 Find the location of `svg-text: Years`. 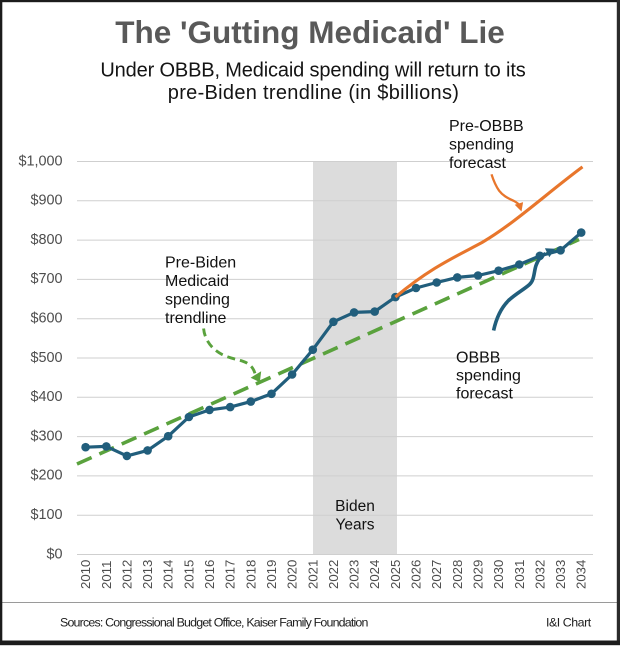

svg-text: Years is located at coordinates (354, 525).